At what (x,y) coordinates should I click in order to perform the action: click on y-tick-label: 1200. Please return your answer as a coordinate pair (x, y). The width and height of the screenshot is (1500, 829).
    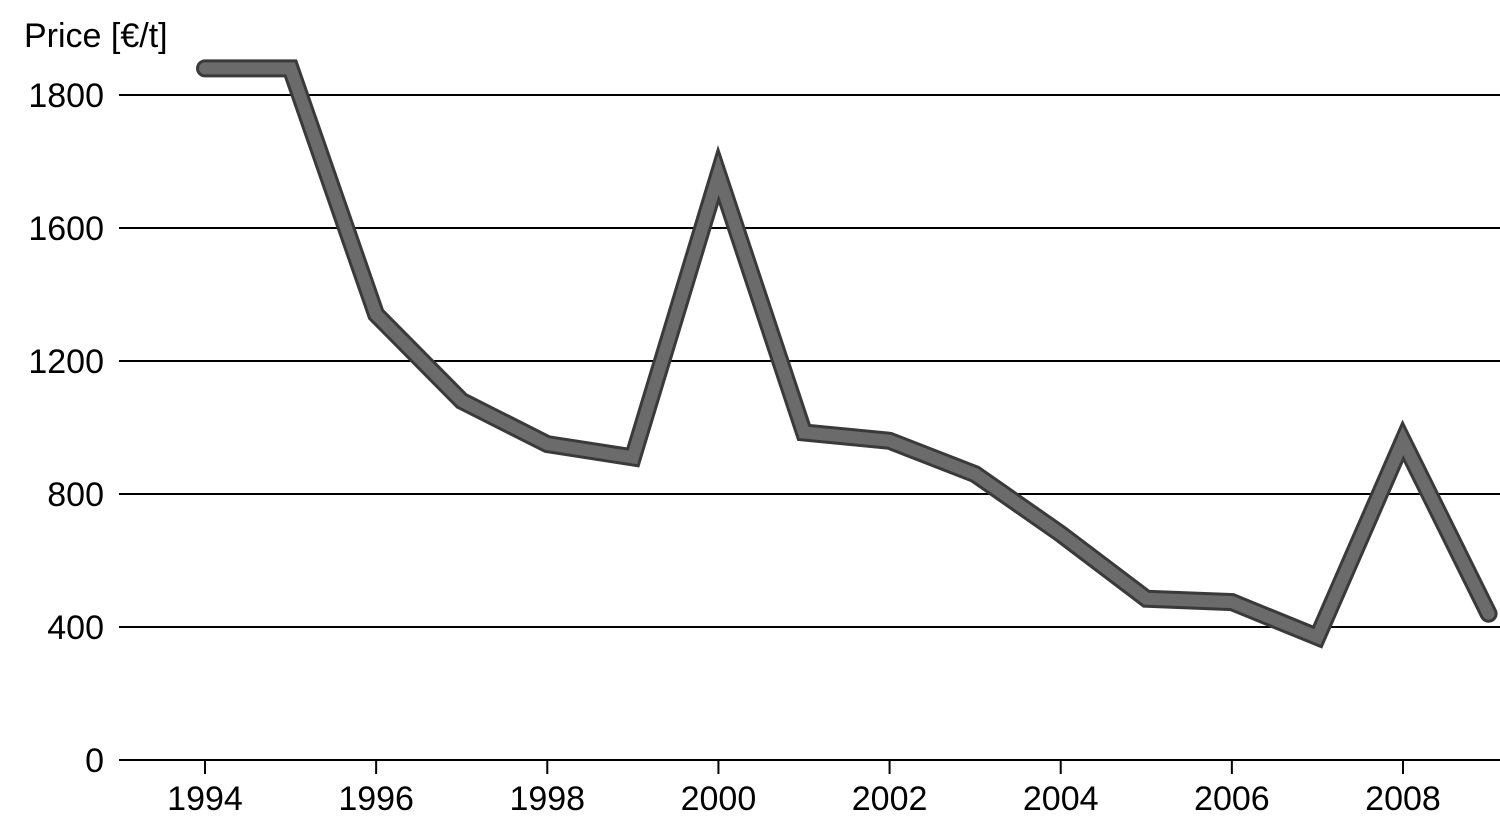
    Looking at the image, I should click on (66, 362).